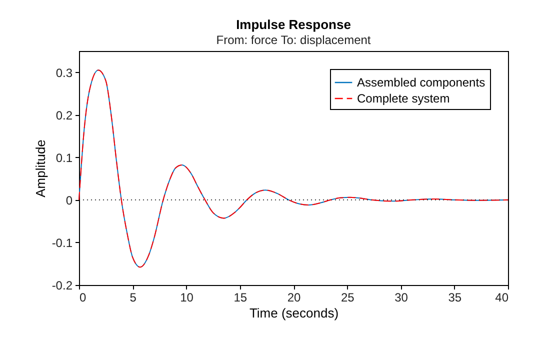 The image size is (560, 337). What do you see at coordinates (294, 313) in the screenshot?
I see `x-axis-title: Time (seconds)` at bounding box center [294, 313].